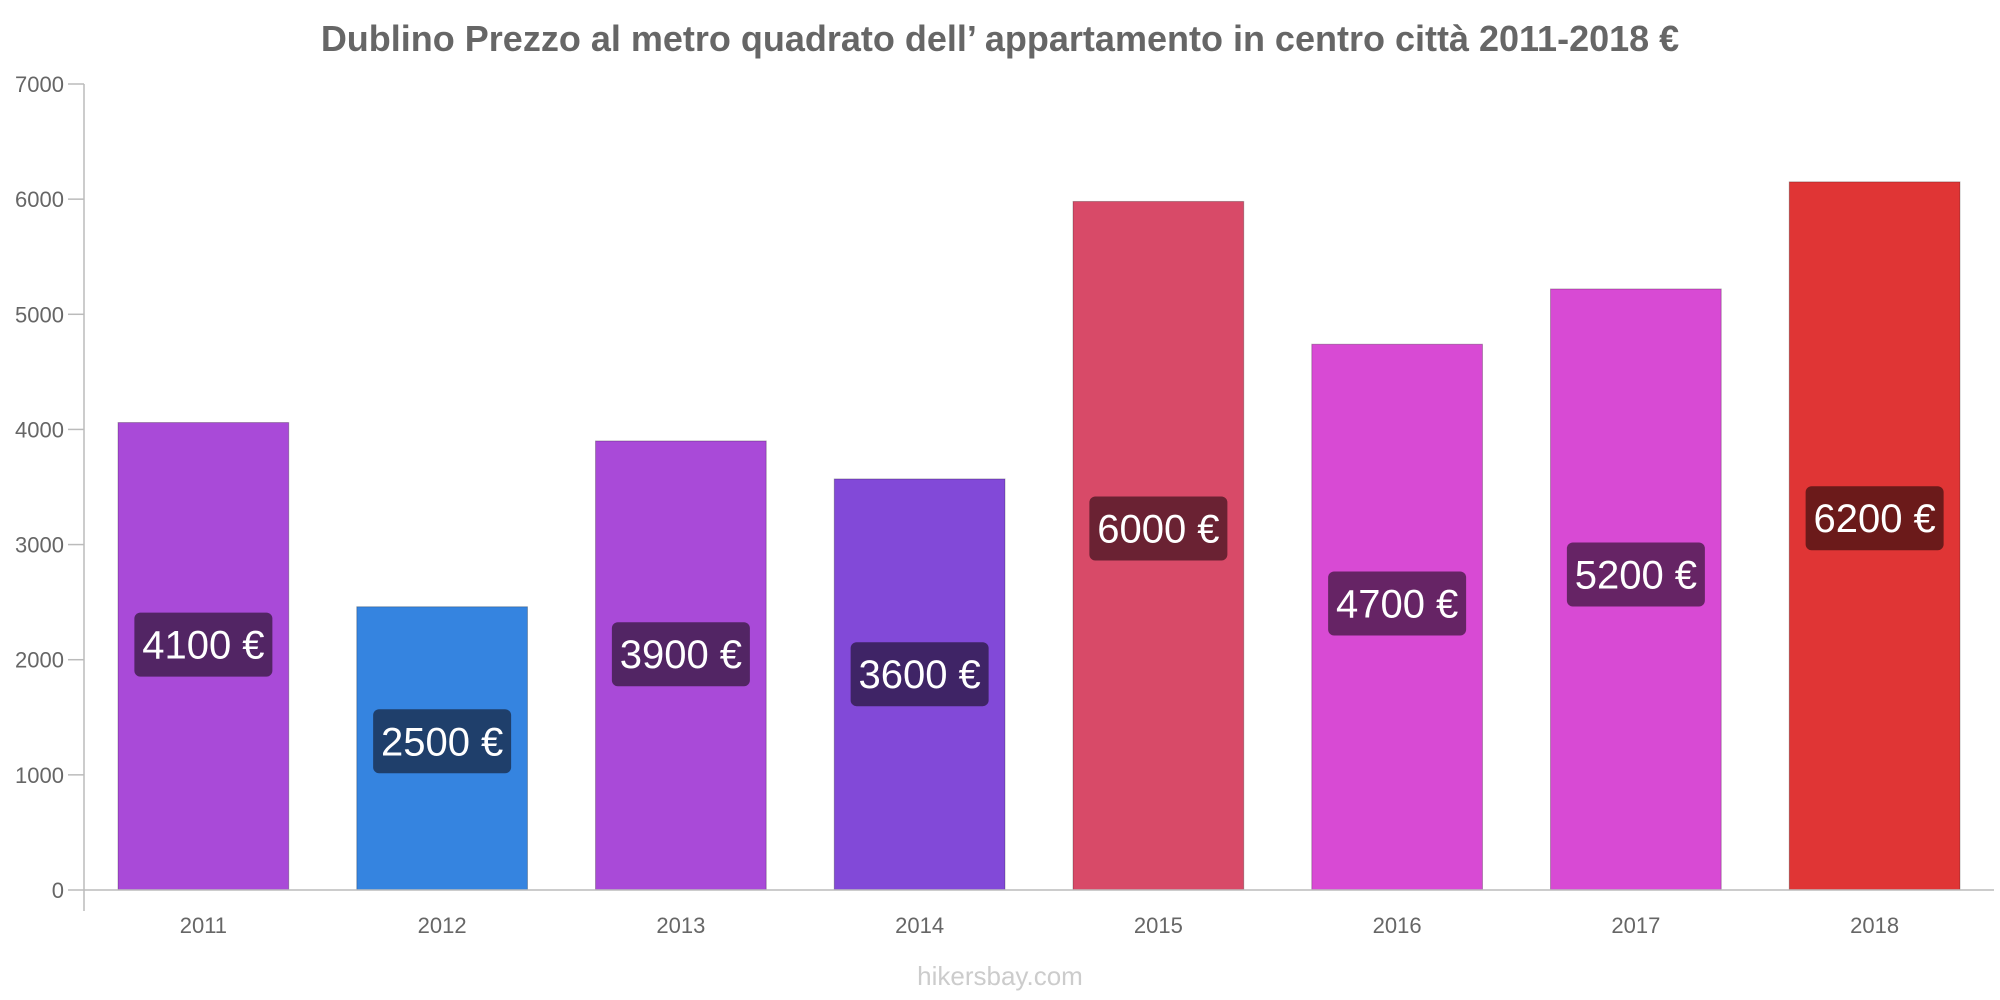 The width and height of the screenshot is (2000, 1000). What do you see at coordinates (442, 925) in the screenshot?
I see `x-tick-label: 2012` at bounding box center [442, 925].